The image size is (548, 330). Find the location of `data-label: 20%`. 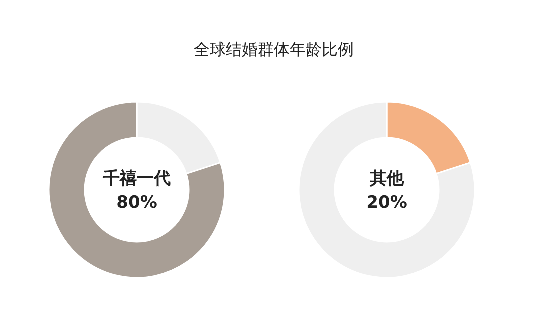

data-label: 20% is located at coordinates (387, 203).